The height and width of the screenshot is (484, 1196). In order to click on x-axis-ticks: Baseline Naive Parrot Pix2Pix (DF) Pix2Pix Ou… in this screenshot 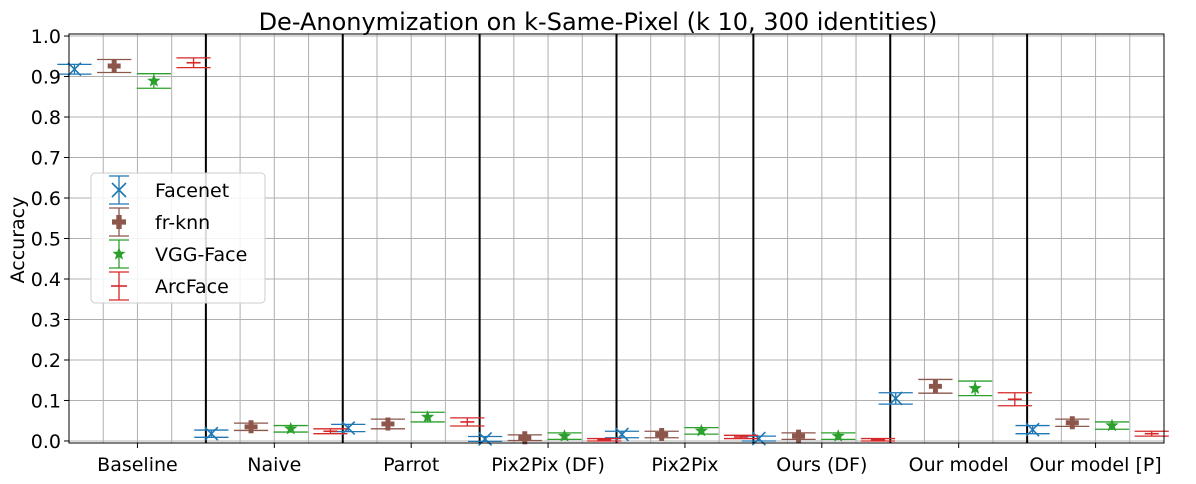, I will do `click(629, 459)`.